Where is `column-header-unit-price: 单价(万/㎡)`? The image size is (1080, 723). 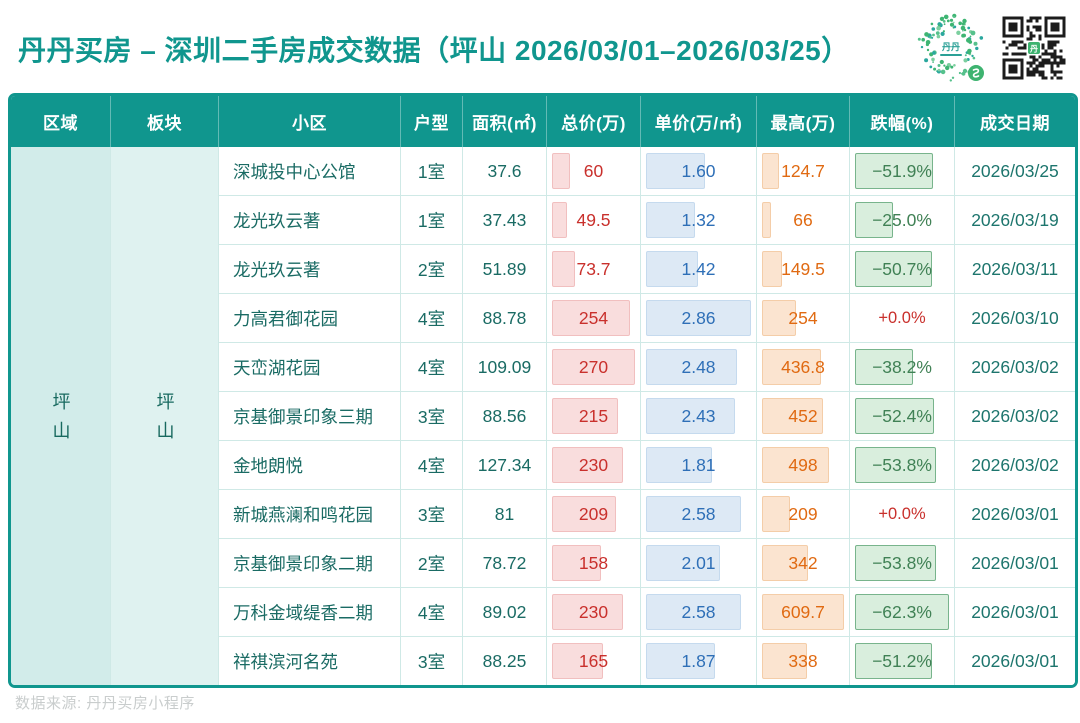
column-header-unit-price: 单价(万/㎡) is located at coordinates (699, 121).